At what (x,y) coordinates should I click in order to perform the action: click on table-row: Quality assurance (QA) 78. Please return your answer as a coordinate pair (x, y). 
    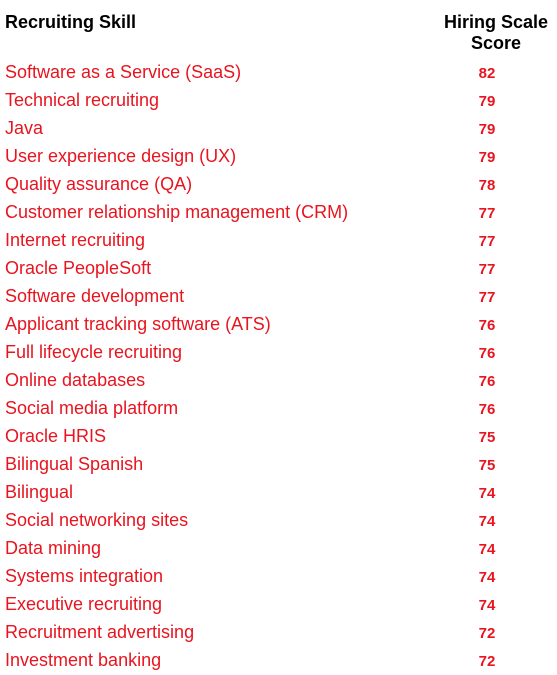
    Looking at the image, I should click on (278, 185).